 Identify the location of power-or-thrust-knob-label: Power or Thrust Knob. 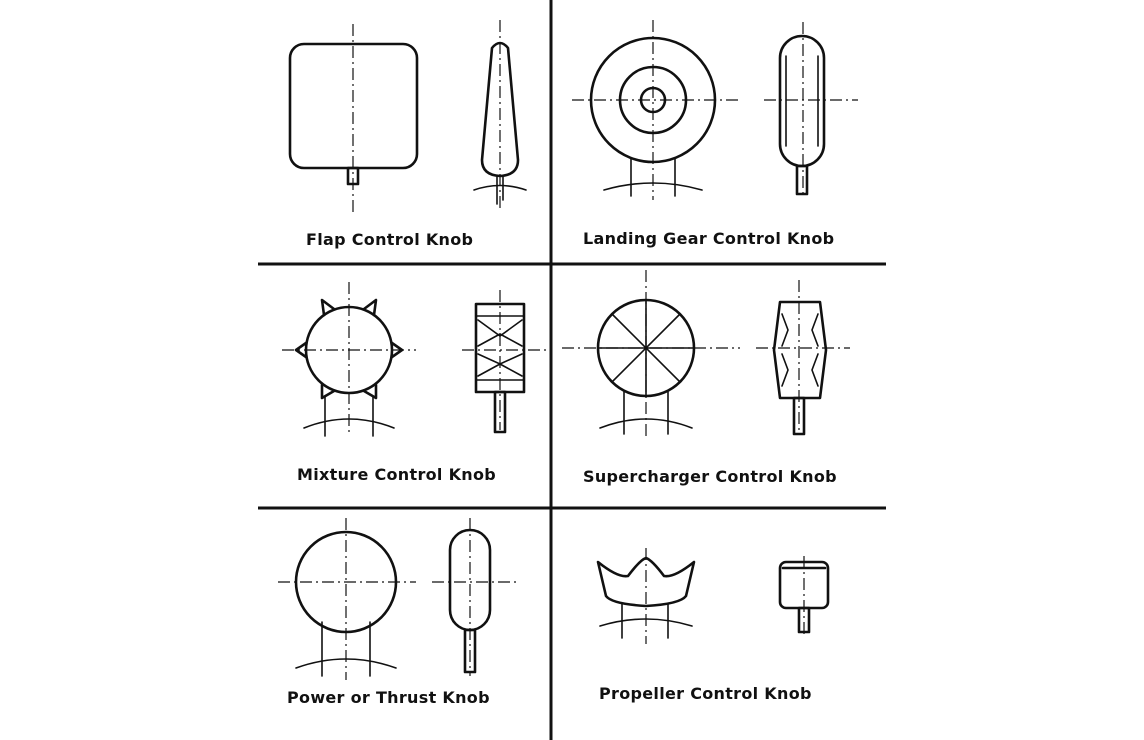
(388, 697).